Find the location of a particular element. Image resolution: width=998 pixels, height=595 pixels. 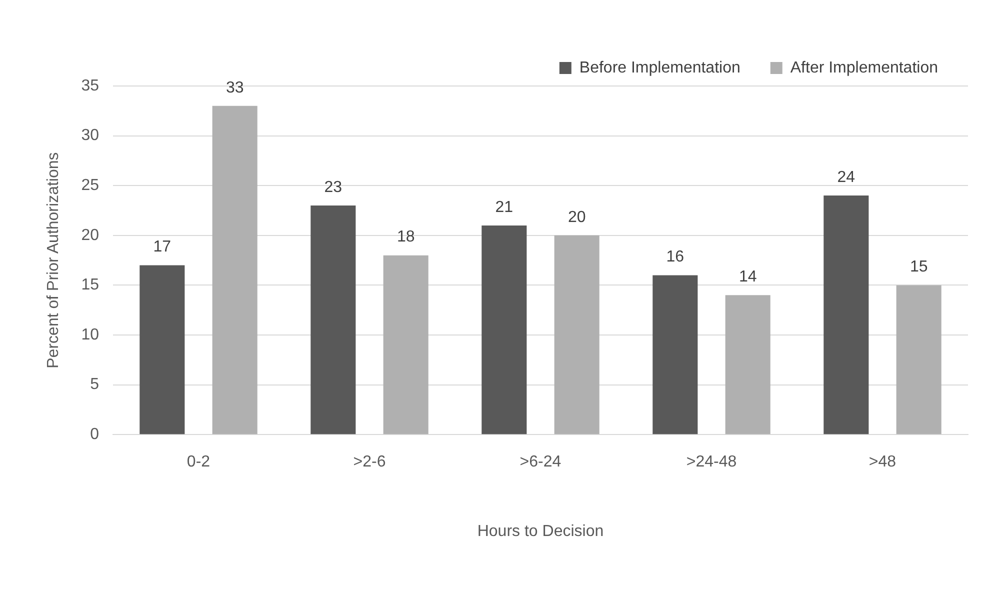

y-tick-label: 30 is located at coordinates (90, 135).